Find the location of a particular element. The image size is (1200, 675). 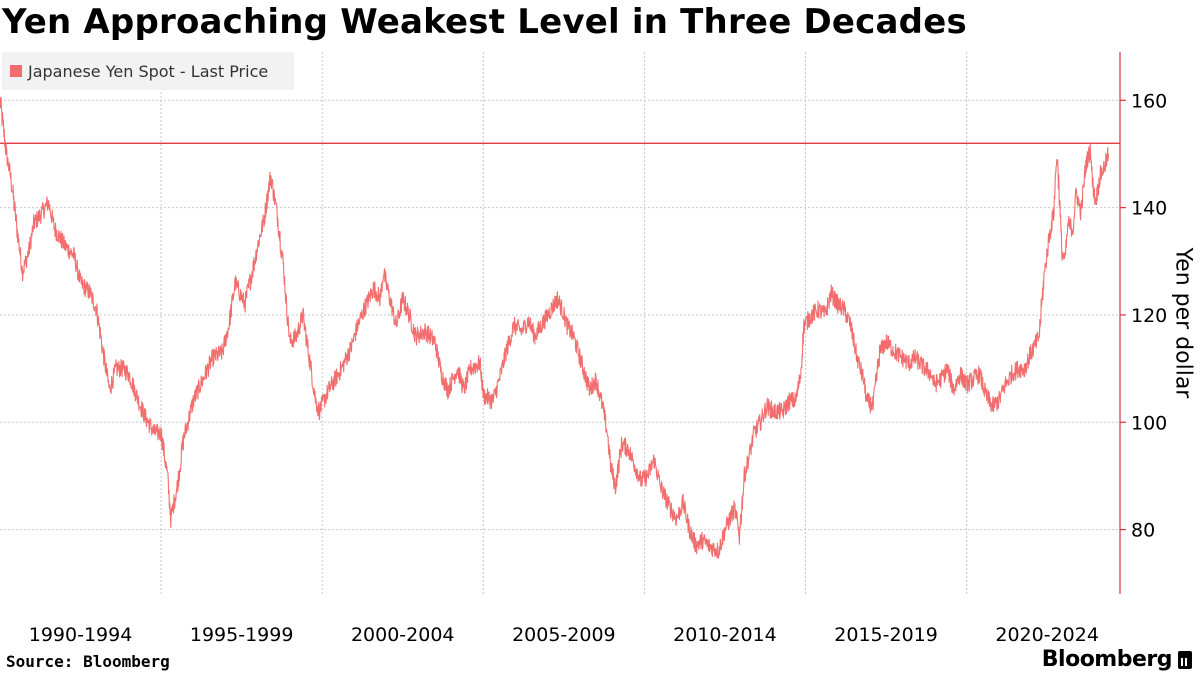

source-note: Source: Bloomberg is located at coordinates (88, 661).